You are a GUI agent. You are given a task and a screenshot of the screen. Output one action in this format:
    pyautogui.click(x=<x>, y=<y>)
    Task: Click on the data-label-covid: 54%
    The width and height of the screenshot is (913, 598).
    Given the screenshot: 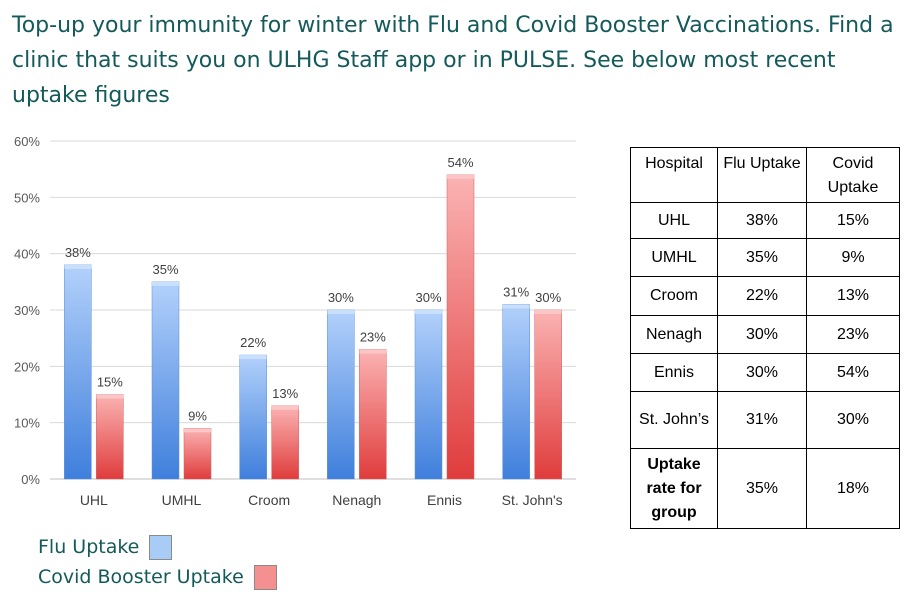 What is the action you would take?
    pyautogui.click(x=460, y=162)
    